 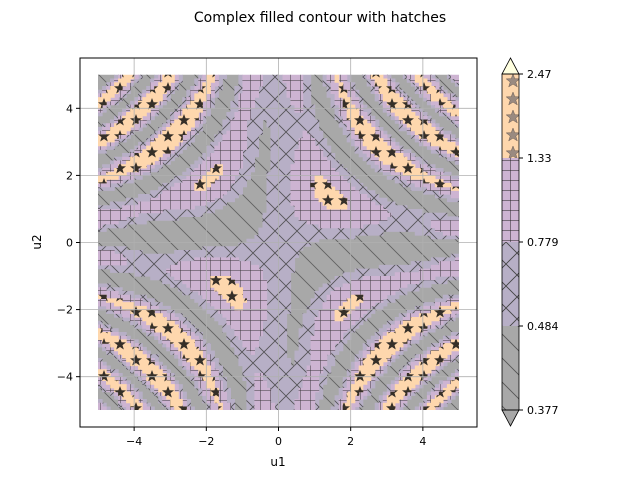 What do you see at coordinates (65, 377) in the screenshot?
I see `y-tick-label: −4` at bounding box center [65, 377].